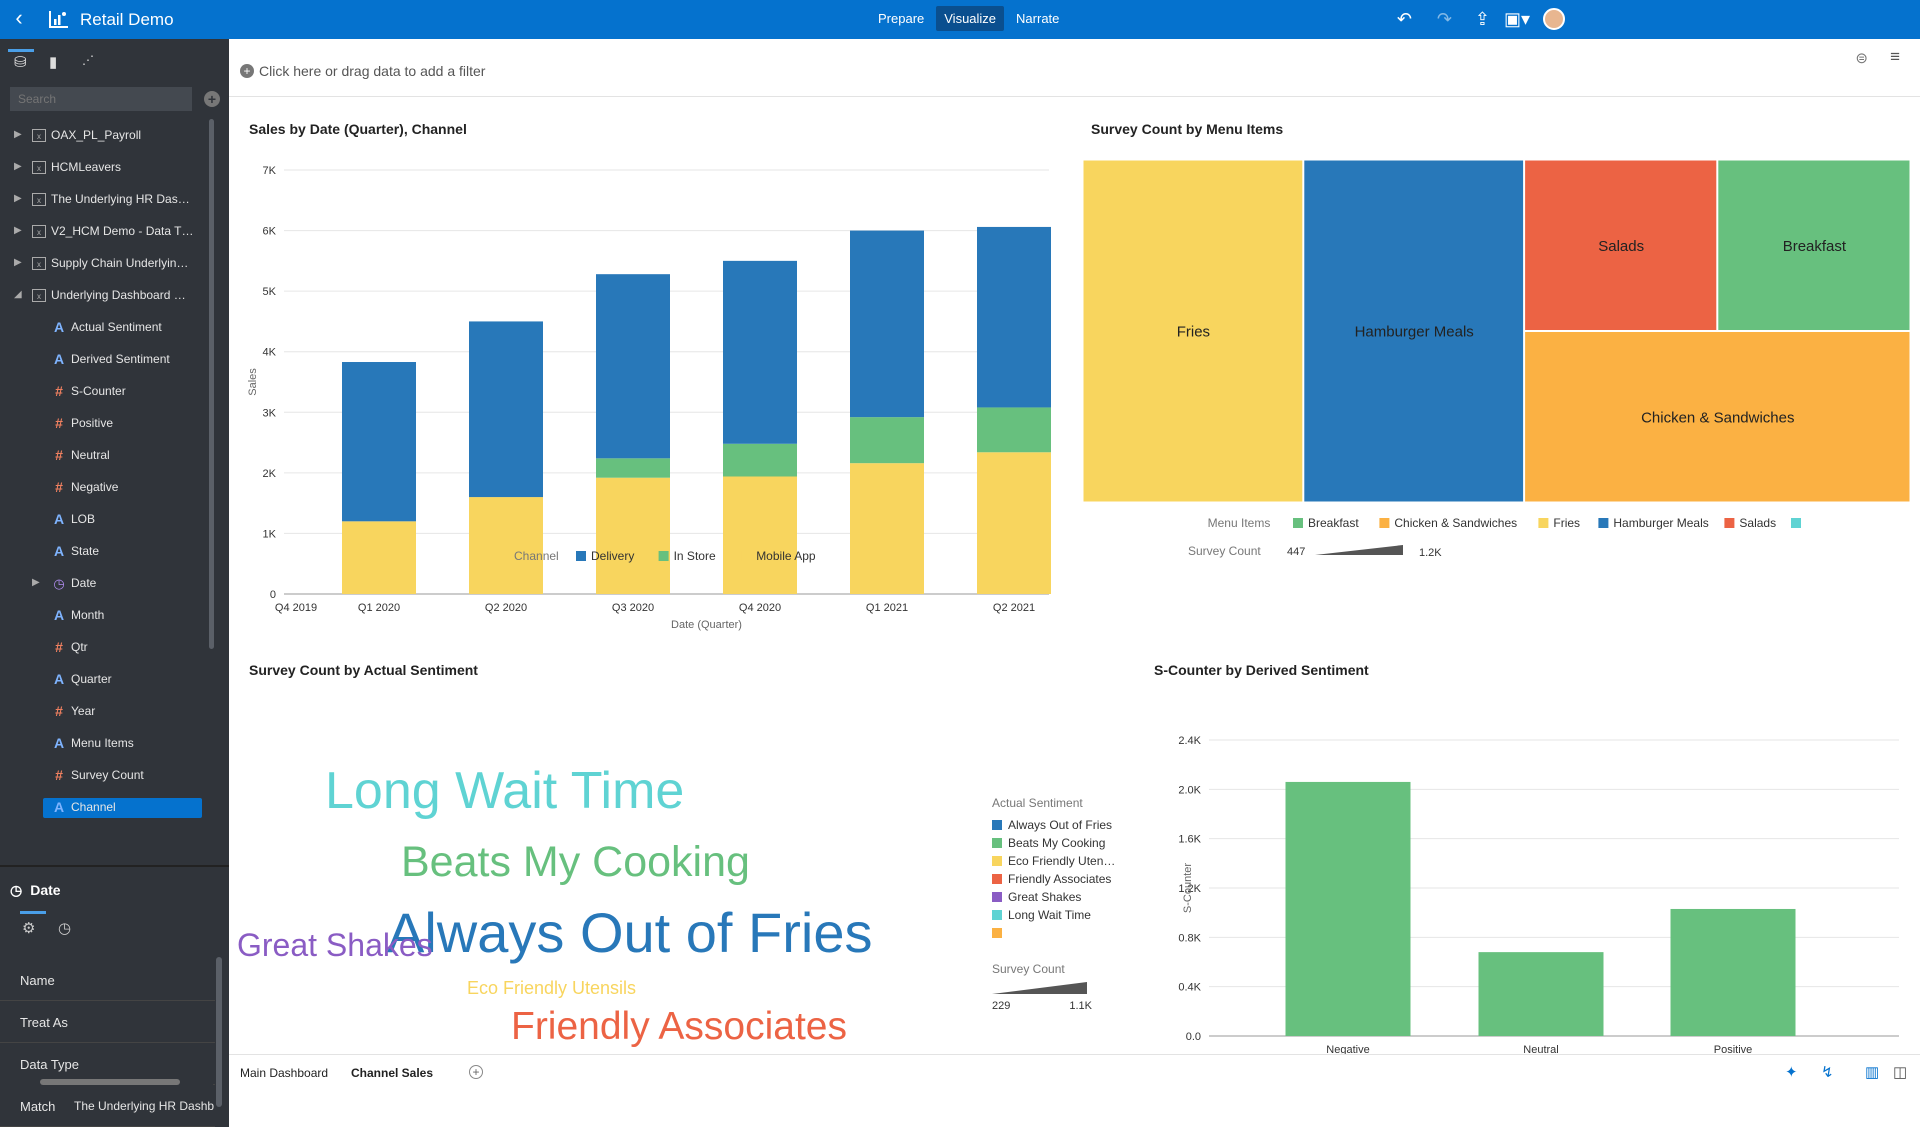 The width and height of the screenshot is (1920, 1127). I want to click on legend-delivery: Delivery, so click(612, 556).